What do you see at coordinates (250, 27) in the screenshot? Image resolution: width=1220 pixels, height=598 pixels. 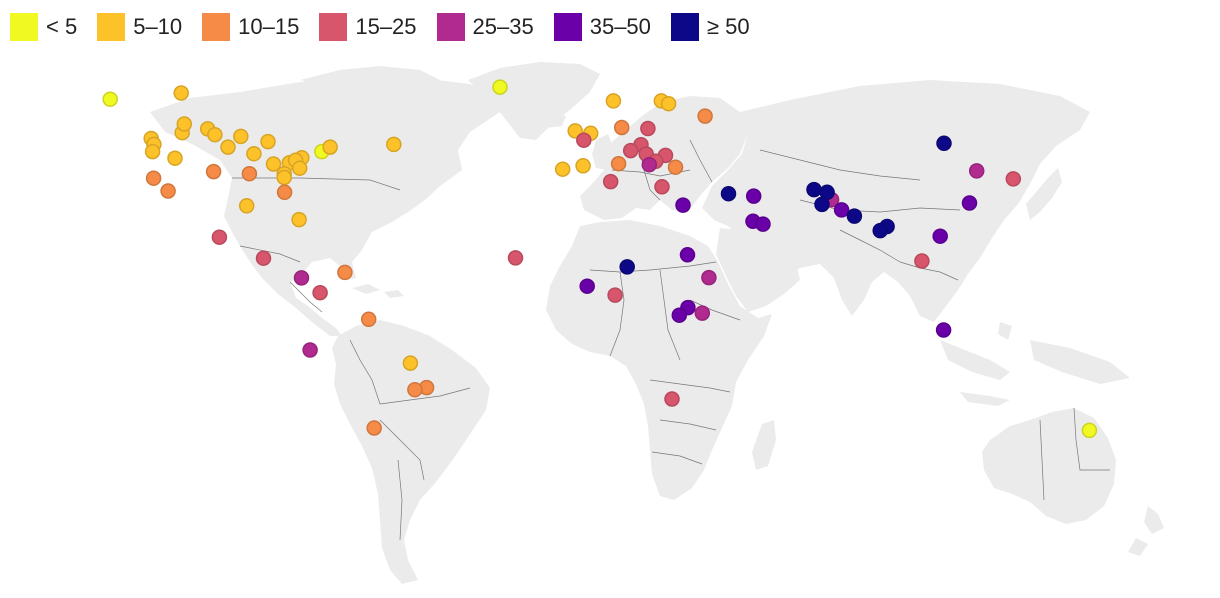 I see `legend-item-10-15: 10–15` at bounding box center [250, 27].